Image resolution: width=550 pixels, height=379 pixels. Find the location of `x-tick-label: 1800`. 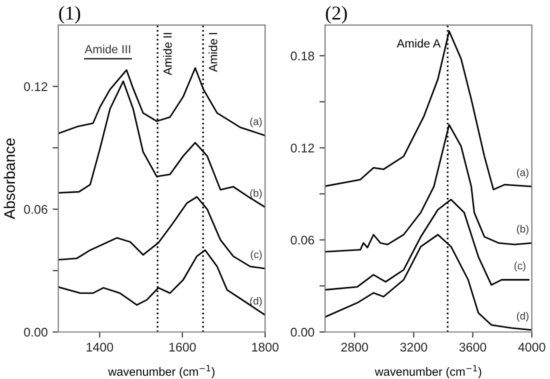

x-tick-label: 1800 is located at coordinates (265, 347).